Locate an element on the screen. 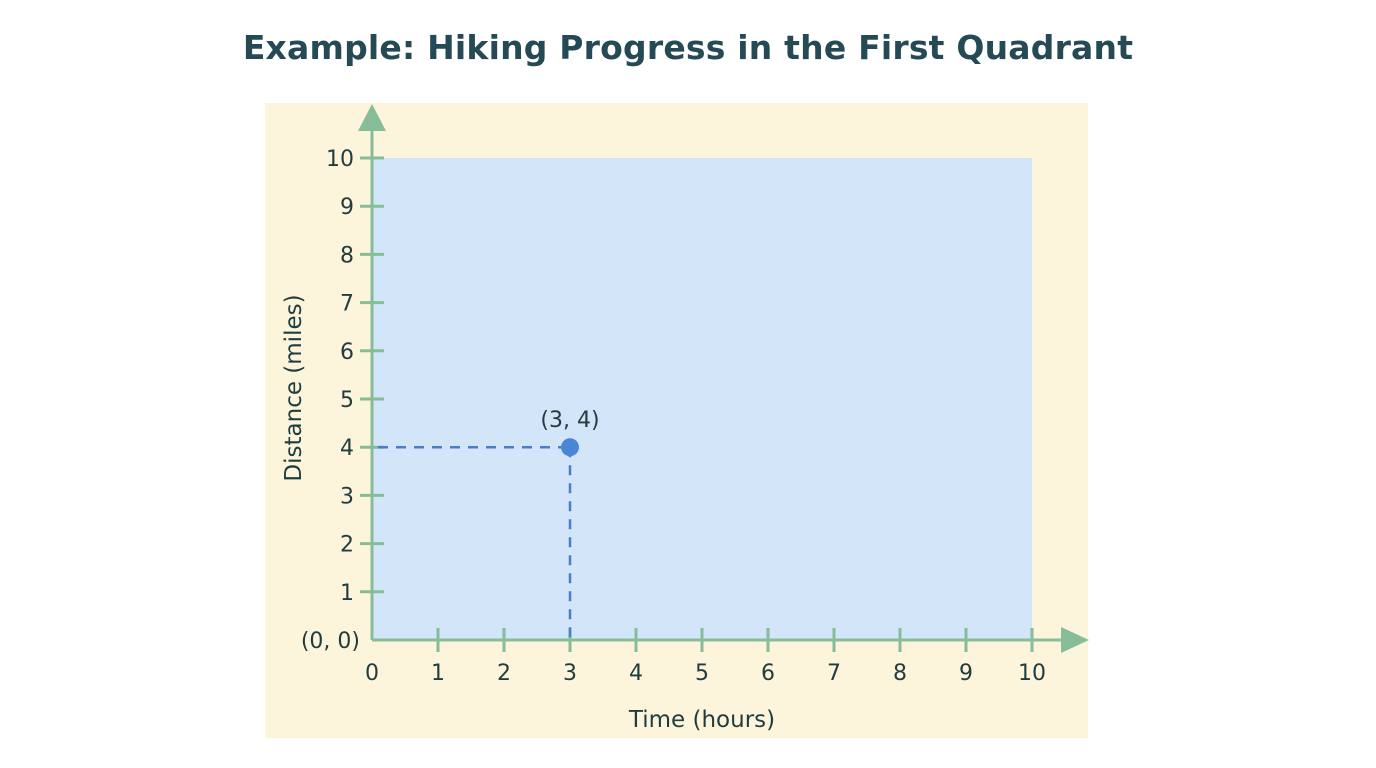  x-tick-label: 10 is located at coordinates (1032, 673).